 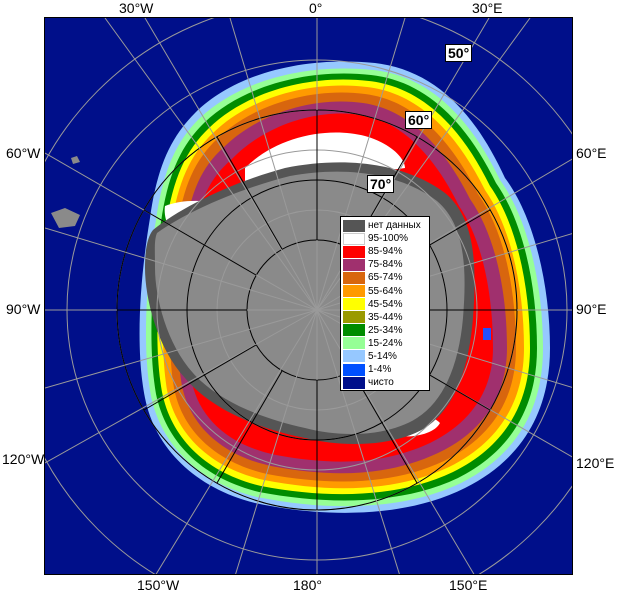 What do you see at coordinates (468, 585) in the screenshot?
I see `lon-label-bottom-2: 150°E` at bounding box center [468, 585].